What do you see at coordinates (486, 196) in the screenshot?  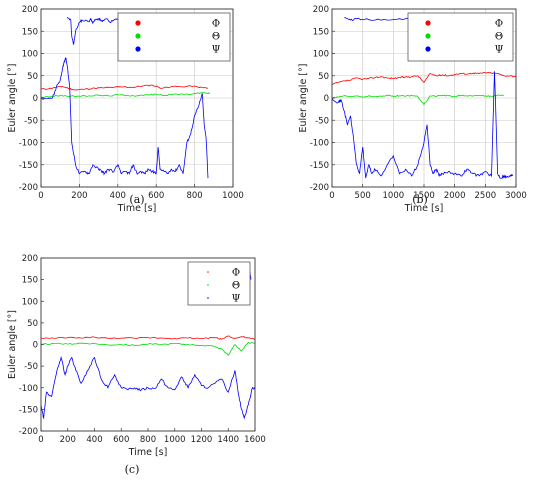 I see `x-tick-label: 2500` at bounding box center [486, 196].